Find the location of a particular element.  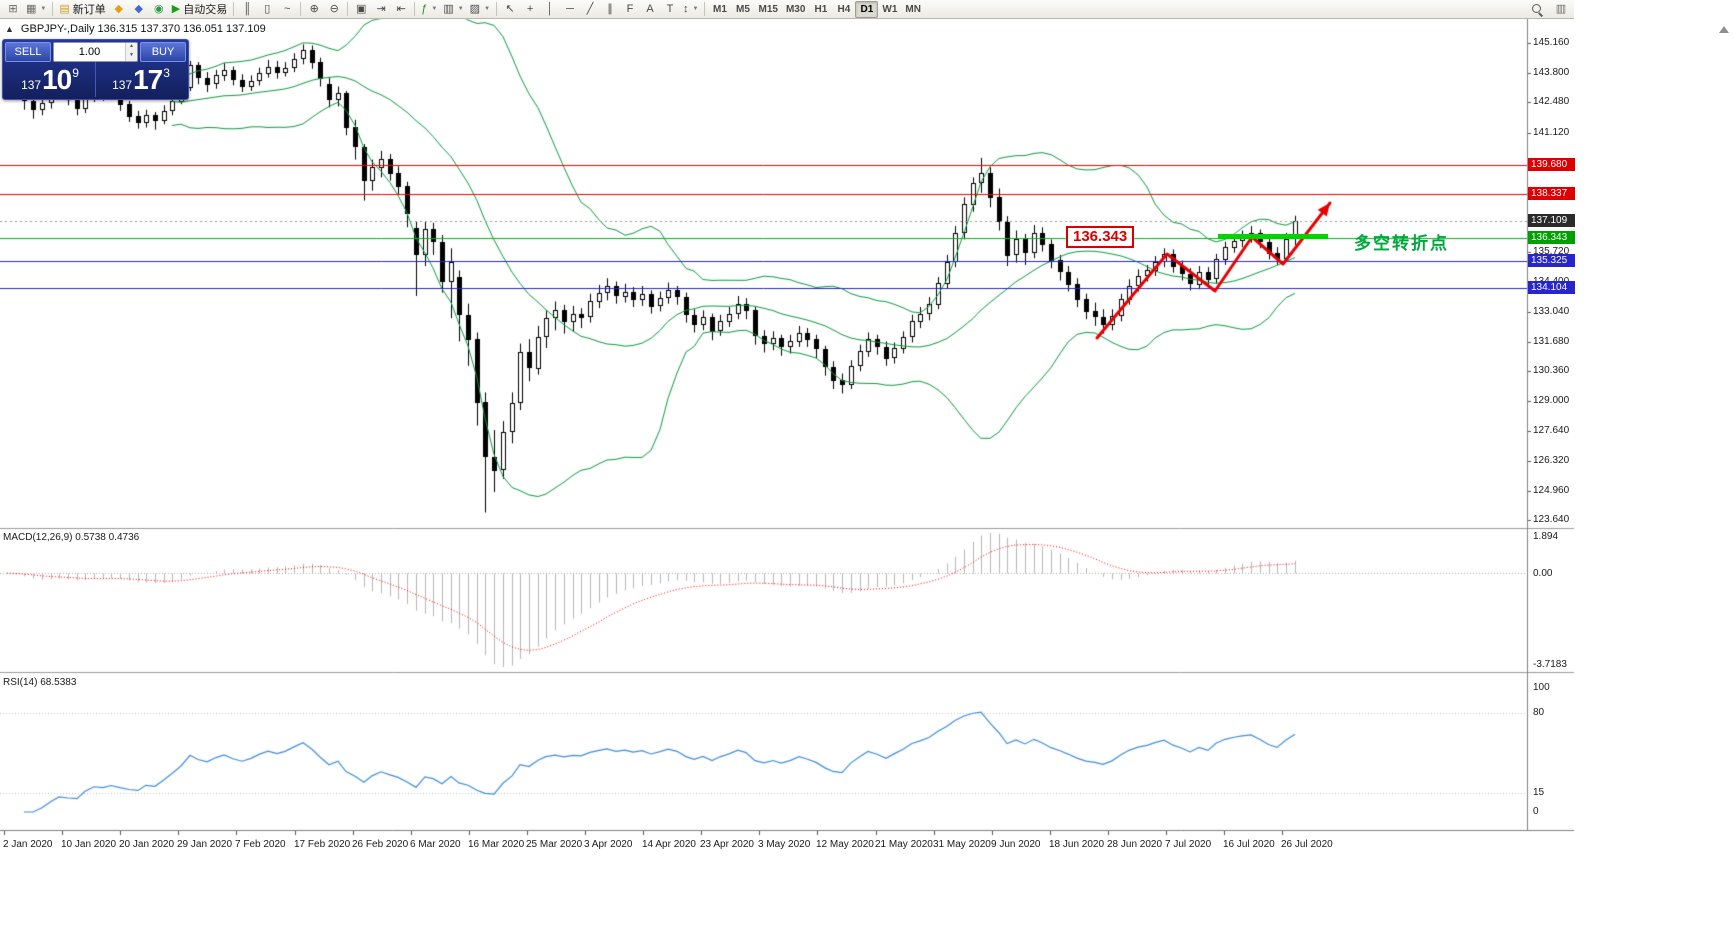

indicators-icon: ƒ is located at coordinates (424, 8).